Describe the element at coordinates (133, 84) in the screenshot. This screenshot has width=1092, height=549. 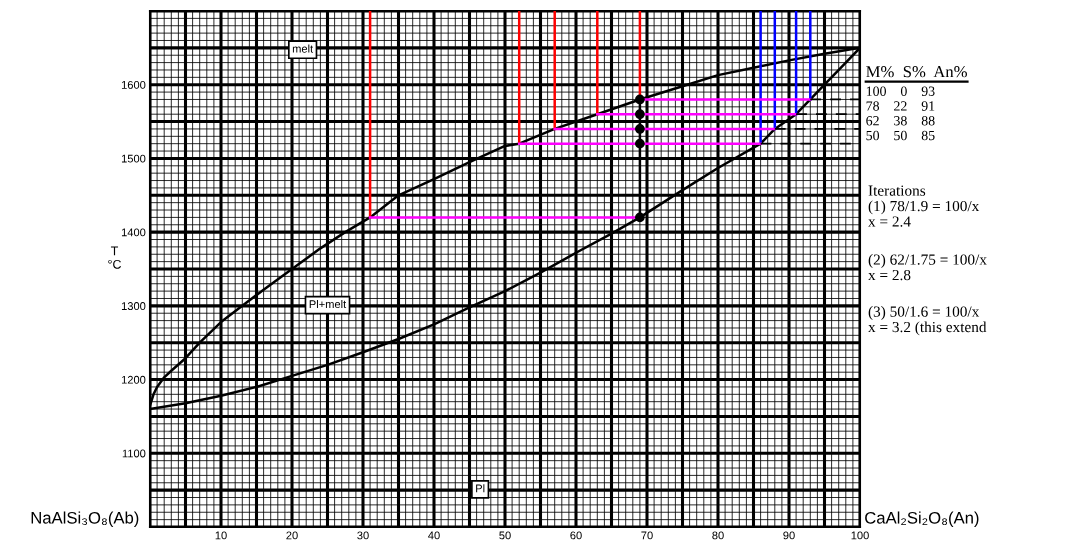
I see `y-tick-label: 1600` at that location.